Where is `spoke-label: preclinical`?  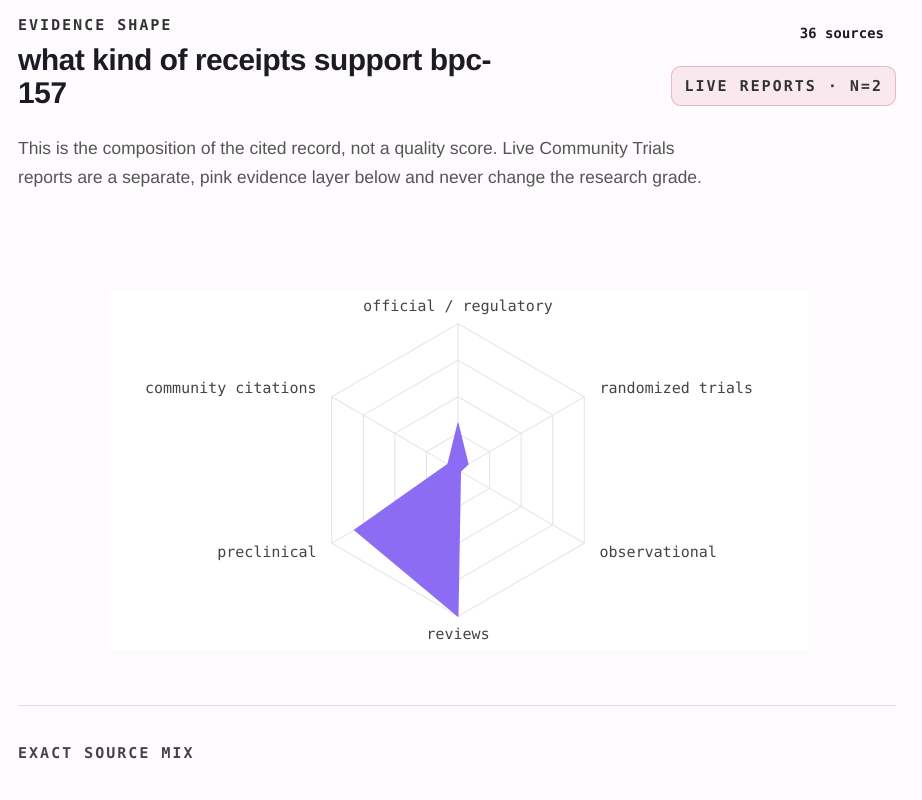
spoke-label: preclinical is located at coordinates (267, 551).